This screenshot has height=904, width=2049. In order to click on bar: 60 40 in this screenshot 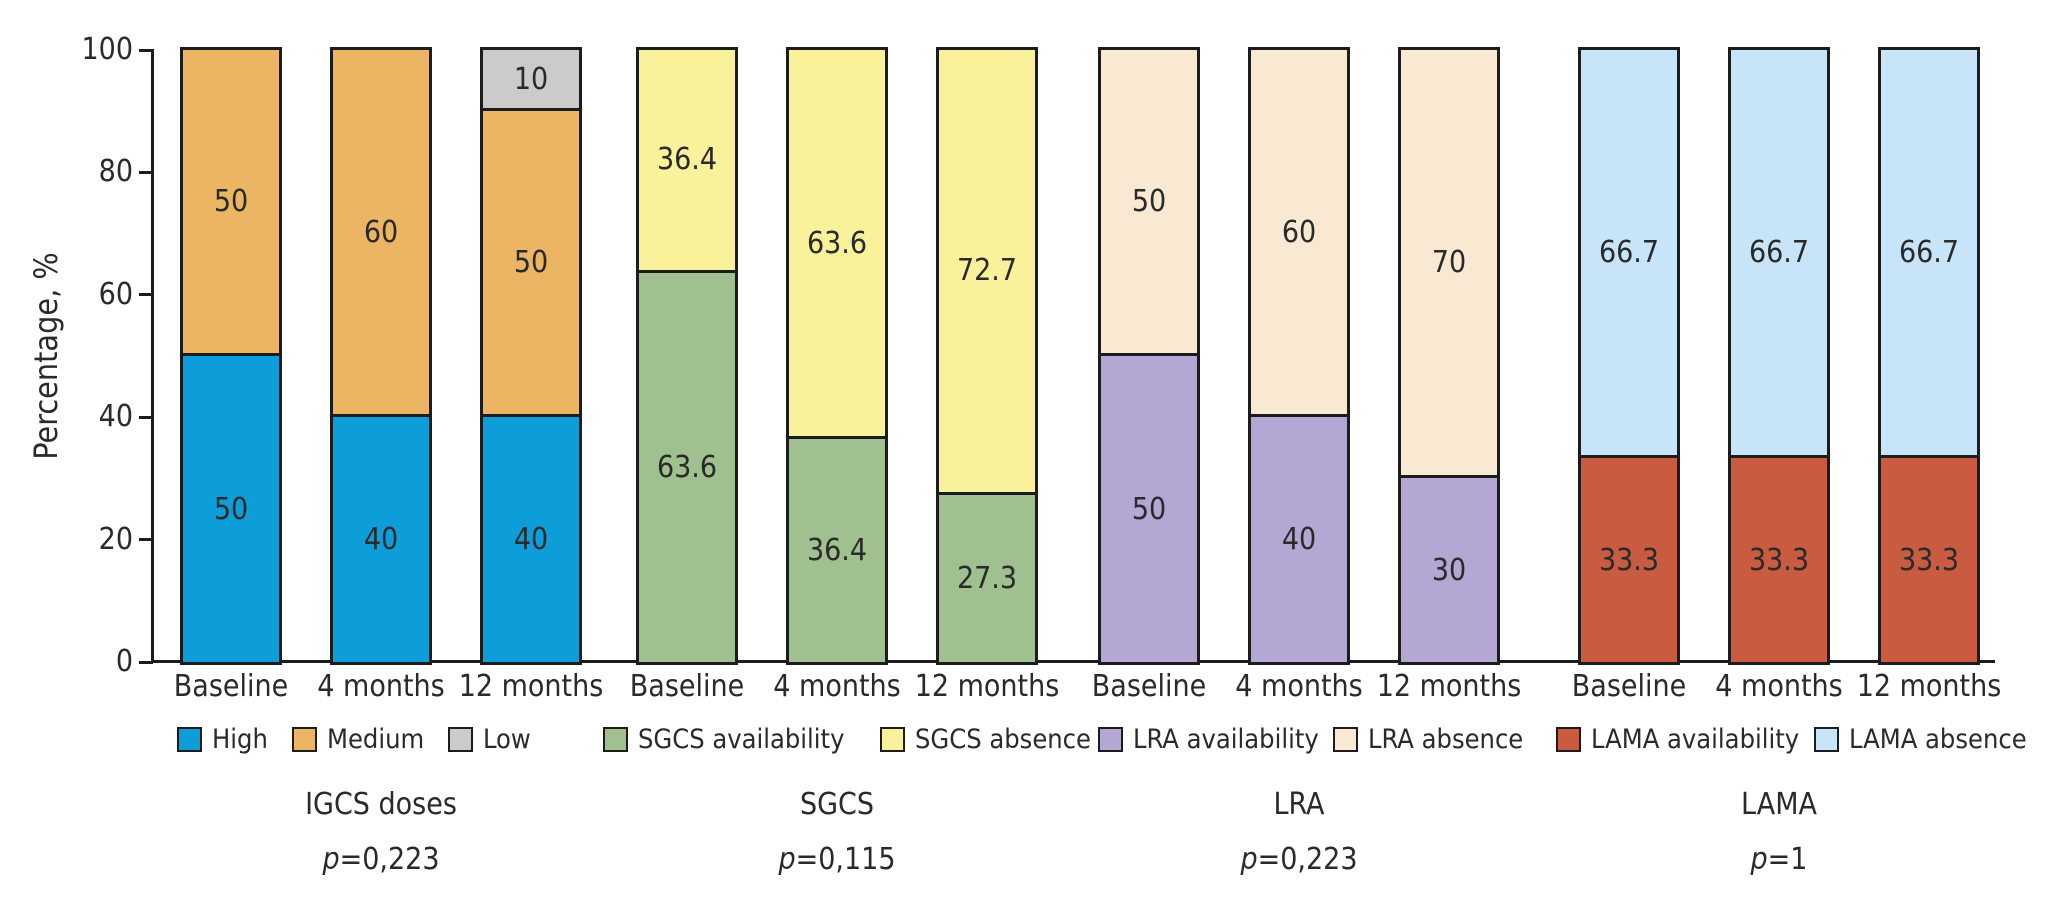, I will do `click(381, 356)`.